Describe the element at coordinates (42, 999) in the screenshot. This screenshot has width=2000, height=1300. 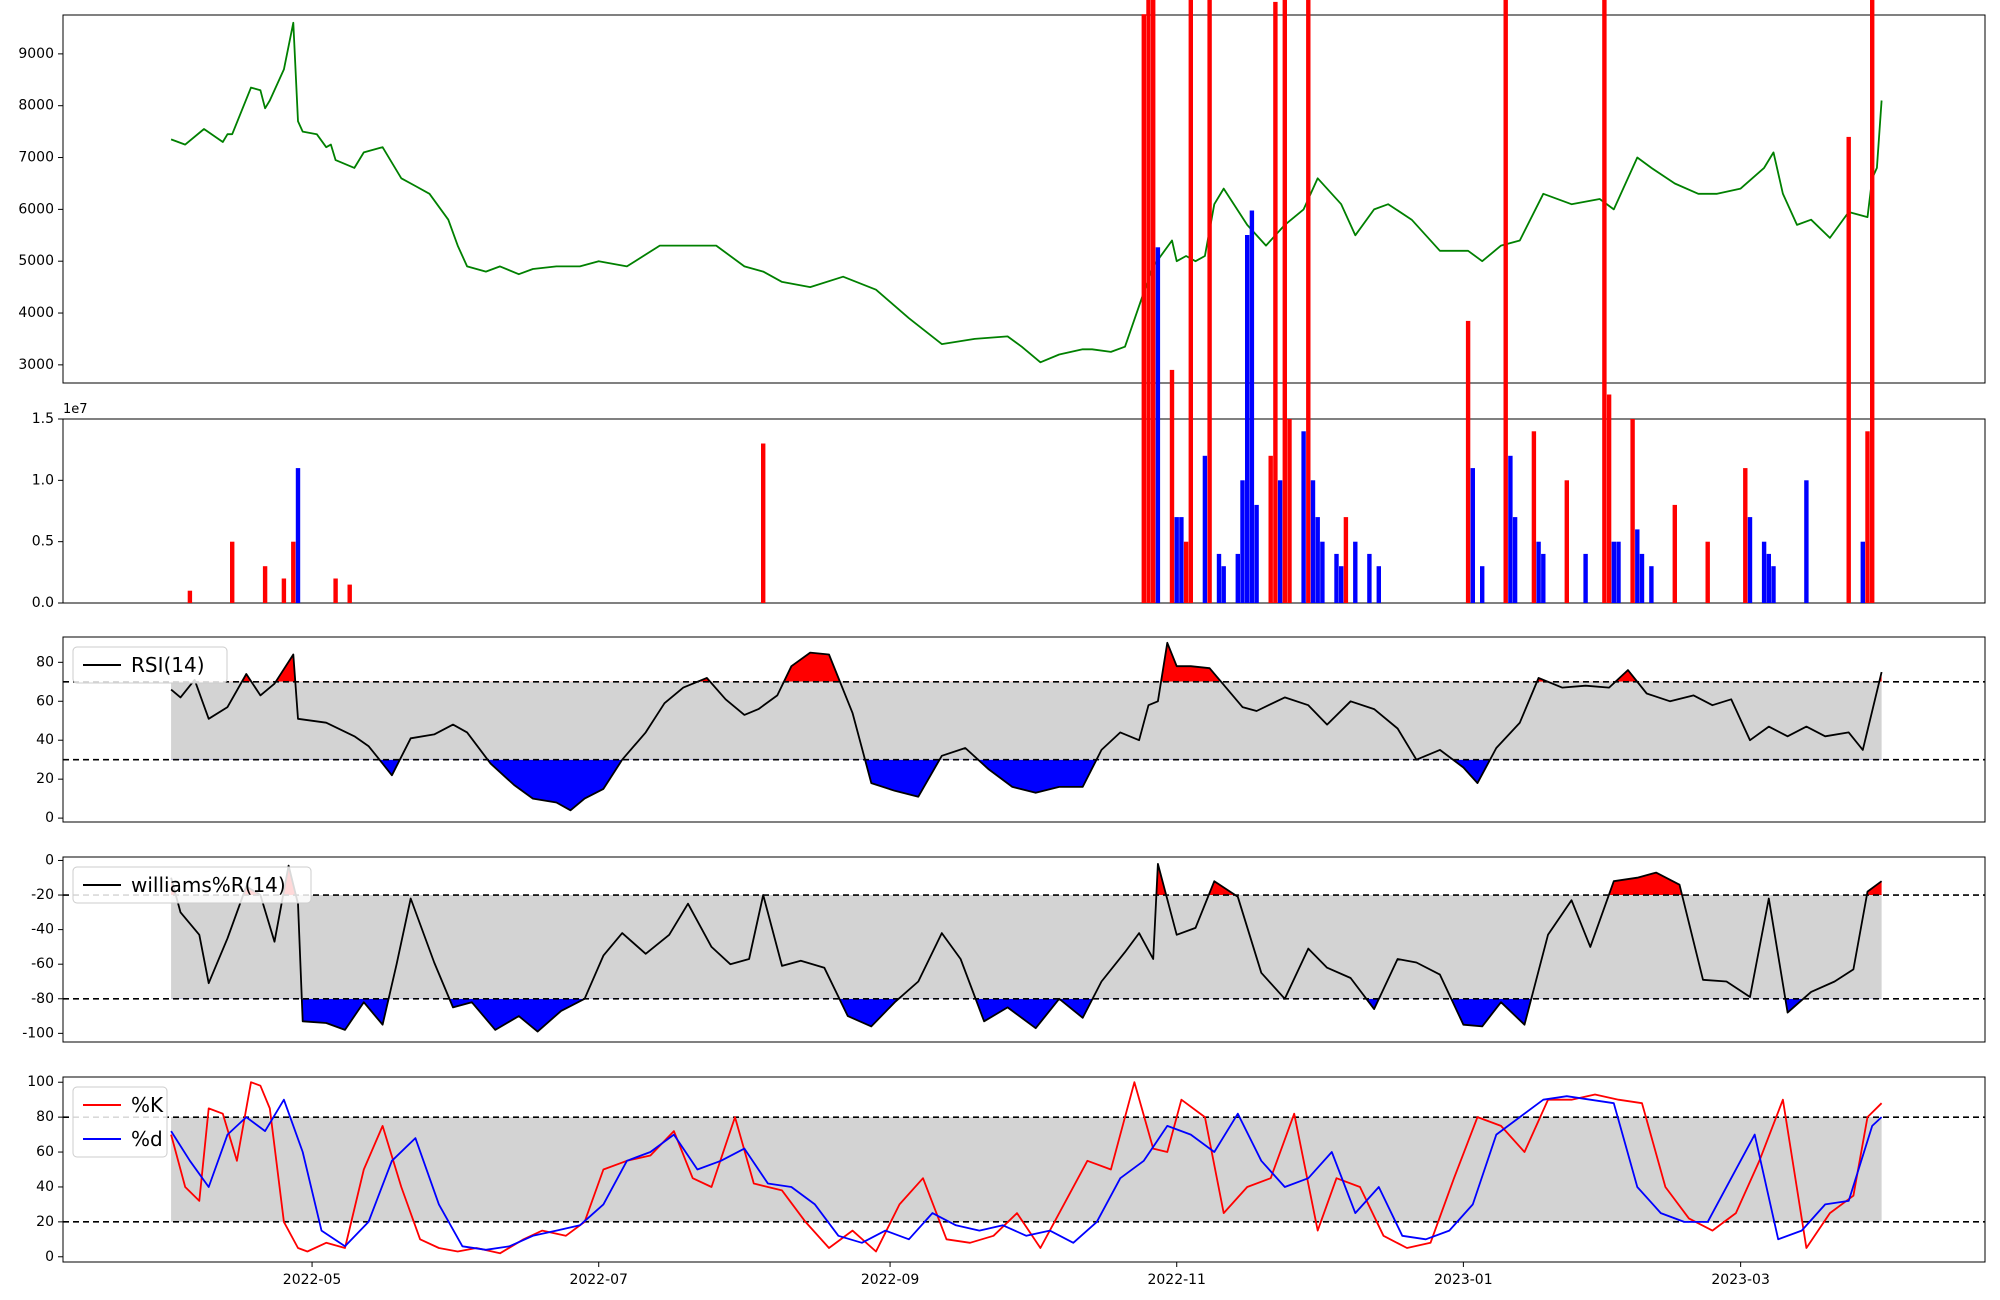
I see `y-tick-label: -80` at that location.